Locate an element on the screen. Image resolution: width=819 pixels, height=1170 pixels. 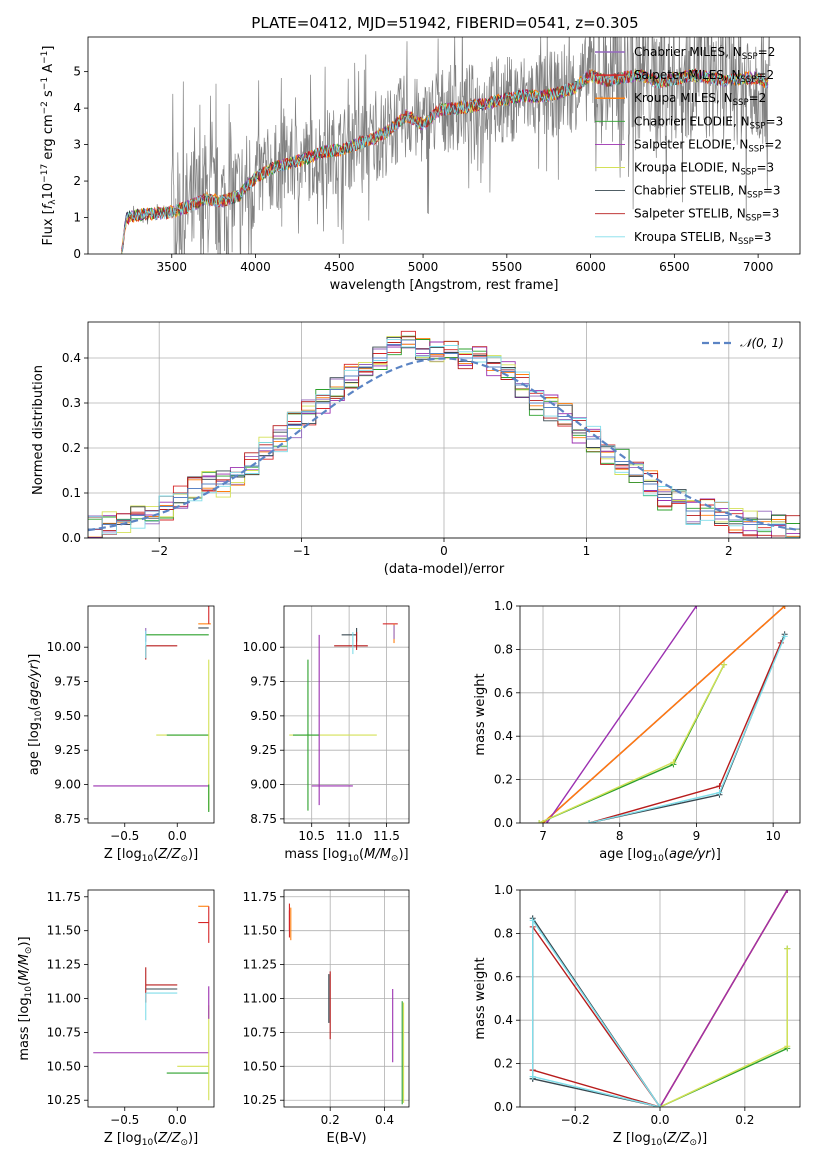
spectrum-xtick-label: 4000 is located at coordinates (255, 267).